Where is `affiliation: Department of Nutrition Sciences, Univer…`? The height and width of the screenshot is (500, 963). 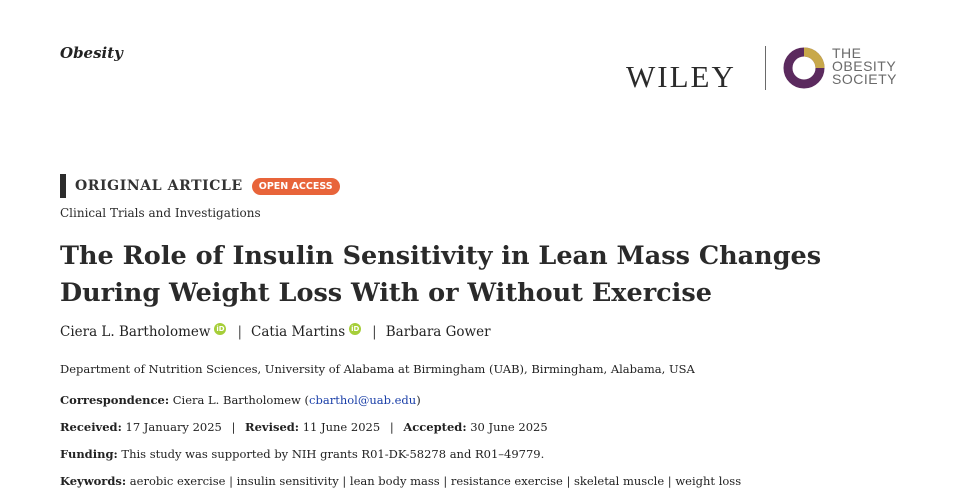
affiliation: Department of Nutrition Sciences, Univer… is located at coordinates (377, 369).